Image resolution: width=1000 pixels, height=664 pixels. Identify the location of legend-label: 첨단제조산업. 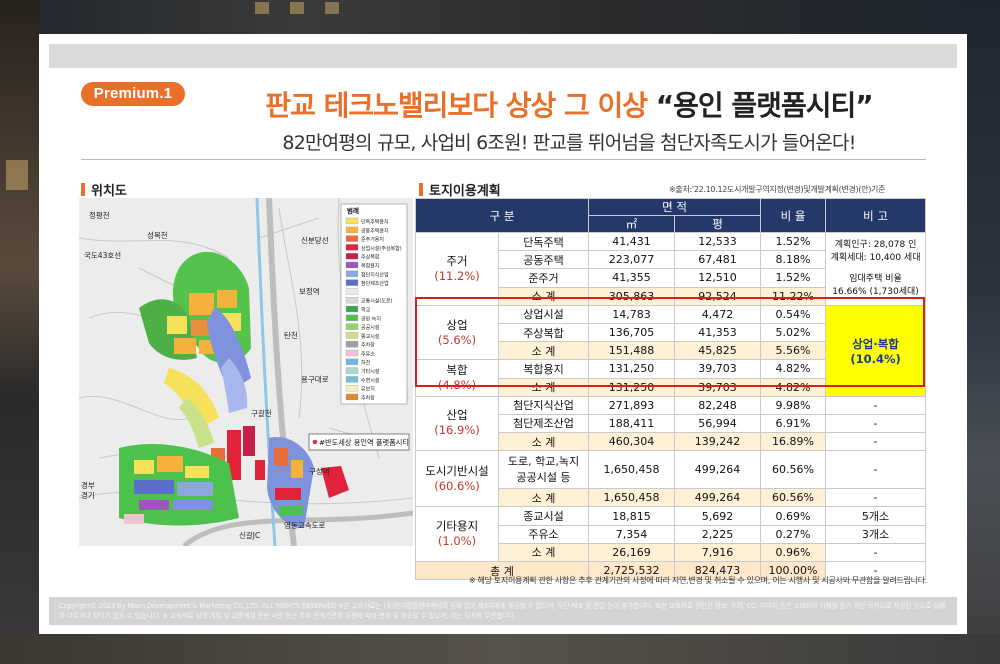
(375, 283).